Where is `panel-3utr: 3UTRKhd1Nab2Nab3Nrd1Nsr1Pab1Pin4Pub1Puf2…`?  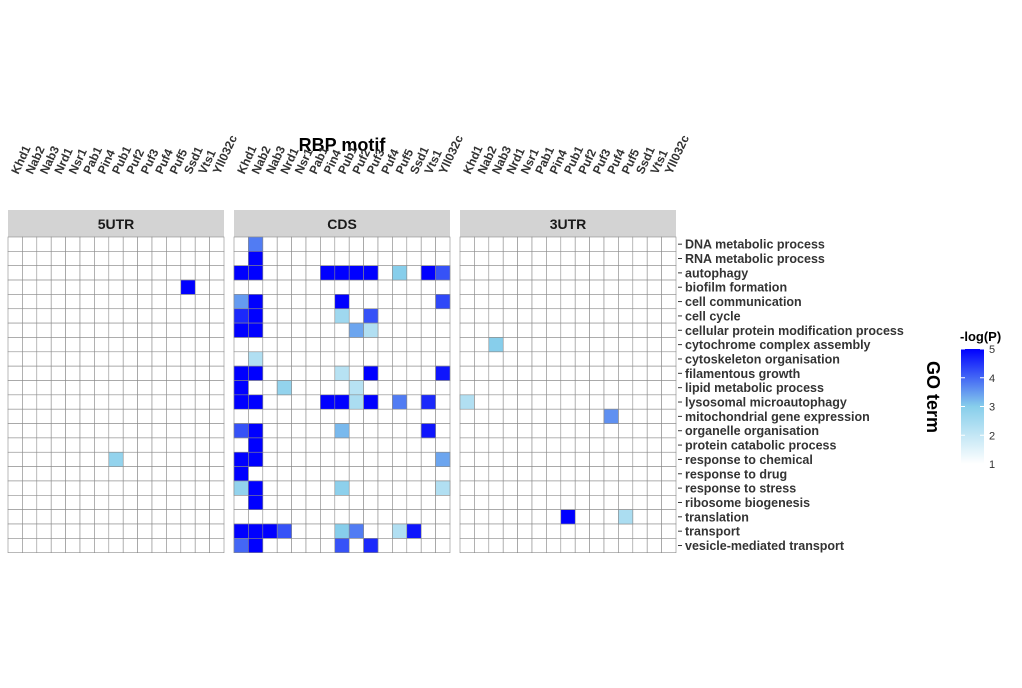
panel-3utr: 3UTRKhd1Nab2Nab3Nrd1Nsr1Pab1Pin4Pub1Puf2… is located at coordinates (575, 343).